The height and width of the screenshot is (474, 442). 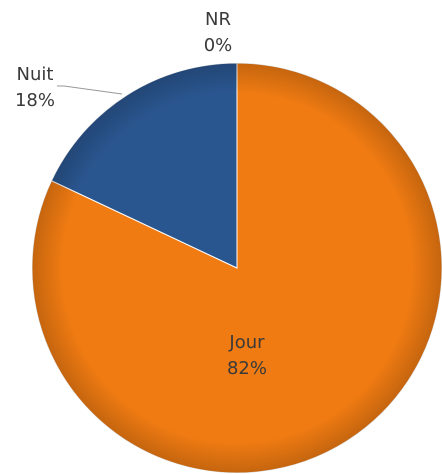 What do you see at coordinates (35, 100) in the screenshot?
I see `data-label-value: 18%` at bounding box center [35, 100].